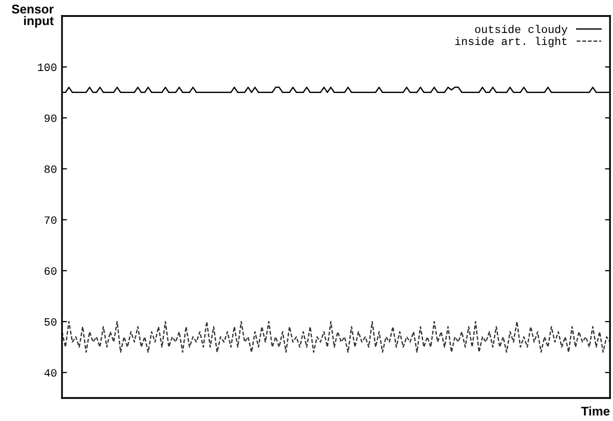 The height and width of the screenshot is (421, 613). I want to click on line-series, so click(336, 336).